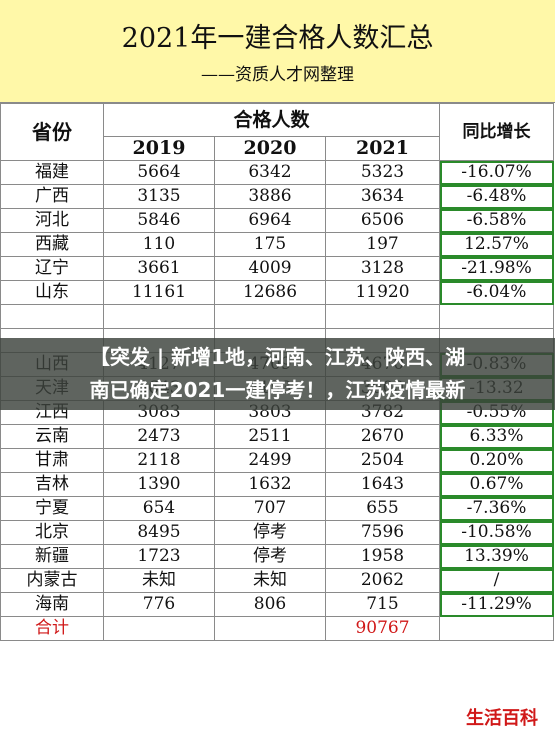  Describe the element at coordinates (382, 244) in the screenshot. I see `count-2021-cell: 197` at that location.